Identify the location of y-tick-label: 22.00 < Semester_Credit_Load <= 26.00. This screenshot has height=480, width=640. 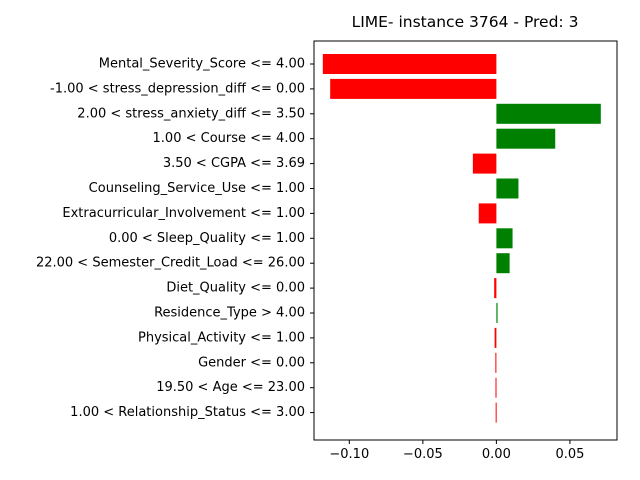
(170, 263).